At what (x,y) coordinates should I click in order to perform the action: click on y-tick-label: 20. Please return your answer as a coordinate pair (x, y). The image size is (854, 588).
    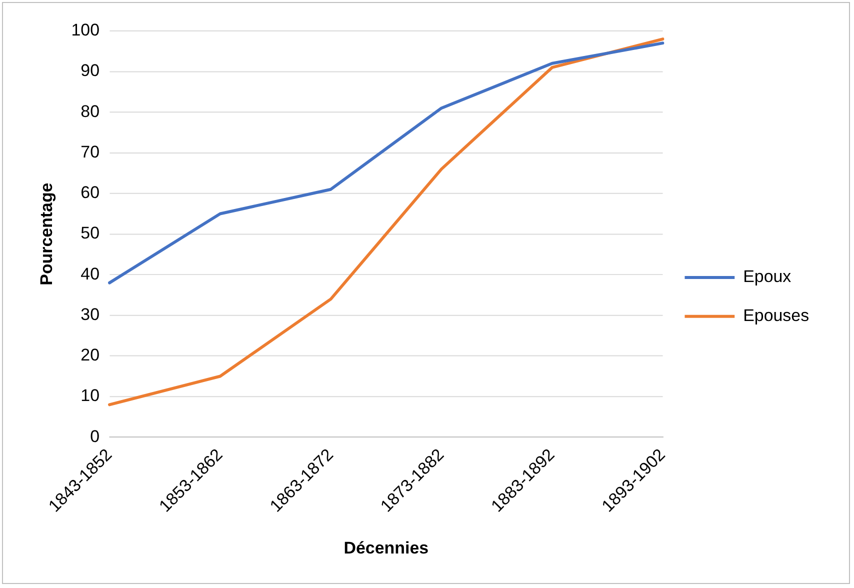
    Looking at the image, I should click on (90, 355).